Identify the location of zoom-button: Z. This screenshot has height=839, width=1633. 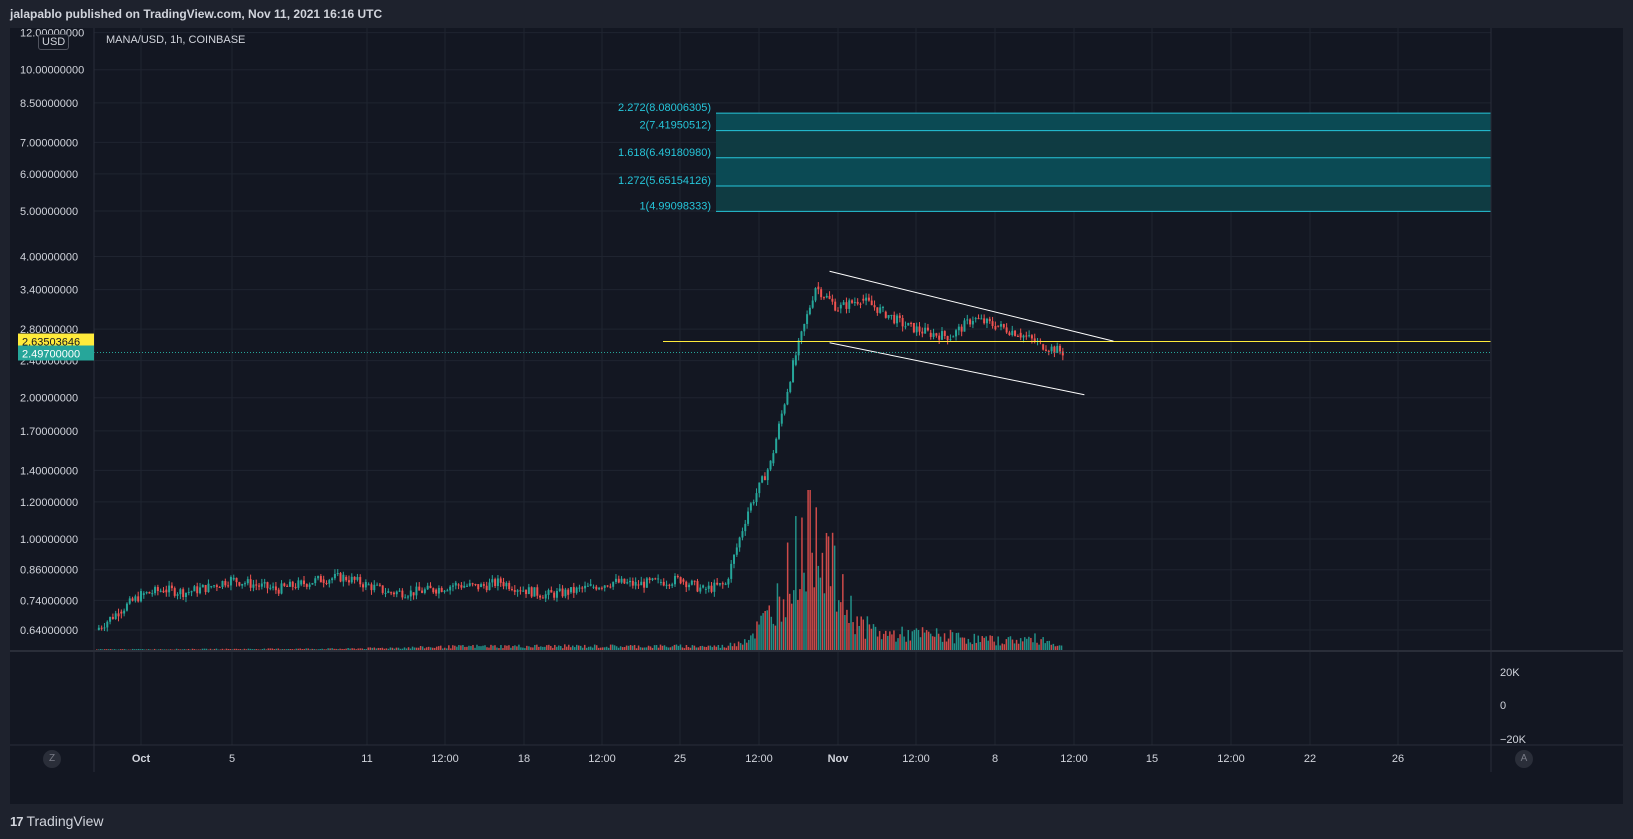
(52, 759).